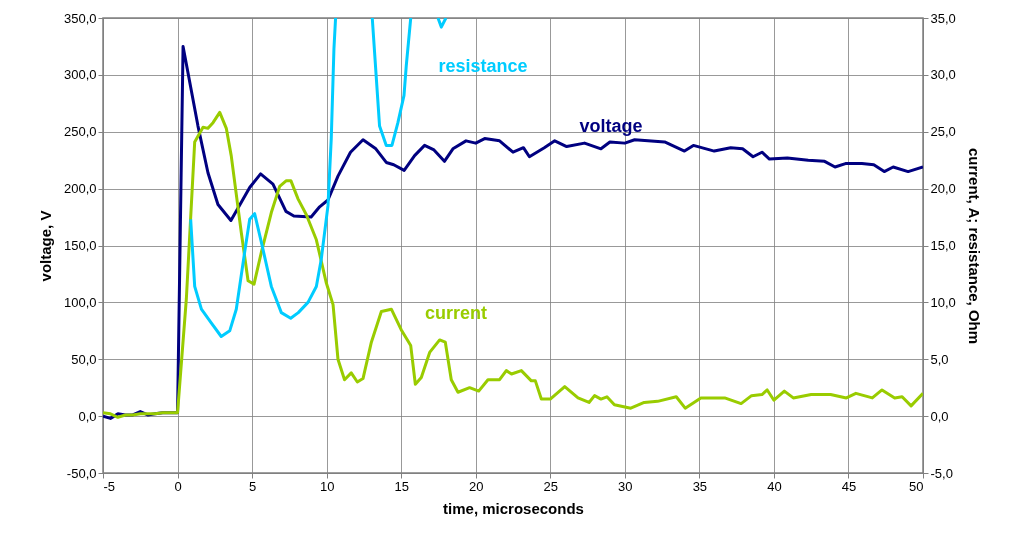 Image resolution: width=1013 pixels, height=548 pixels. Describe the element at coordinates (80, 132) in the screenshot. I see `y-tick-label: 250,0` at that location.